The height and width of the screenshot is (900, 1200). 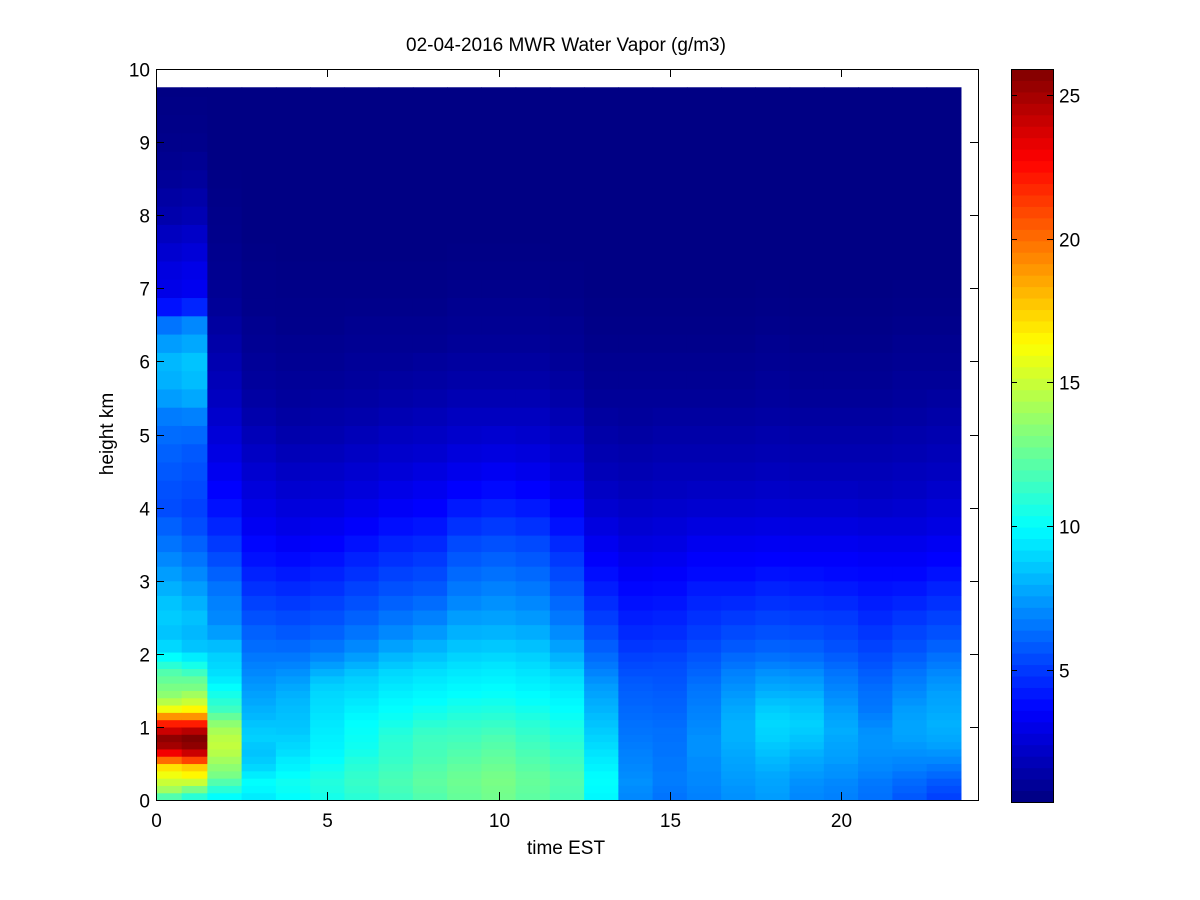 What do you see at coordinates (144, 802) in the screenshot?
I see `y-tick-label: 0` at bounding box center [144, 802].